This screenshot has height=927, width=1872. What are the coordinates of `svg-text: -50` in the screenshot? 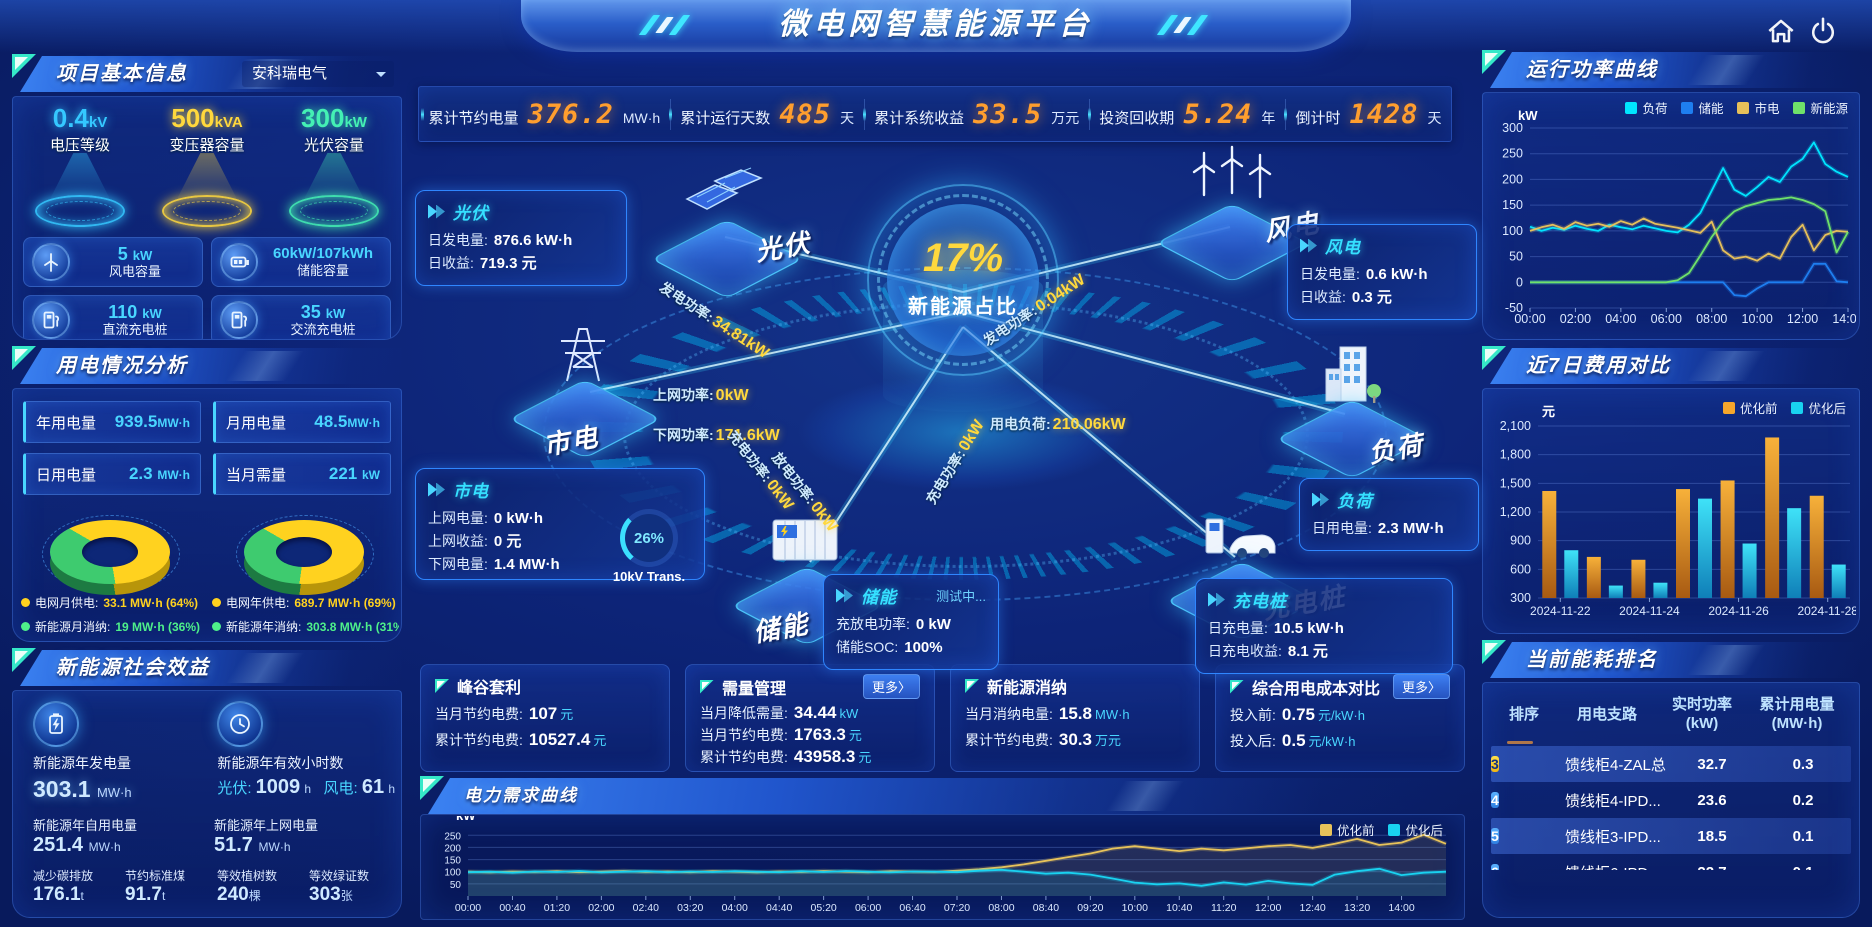 It's located at (1514, 308).